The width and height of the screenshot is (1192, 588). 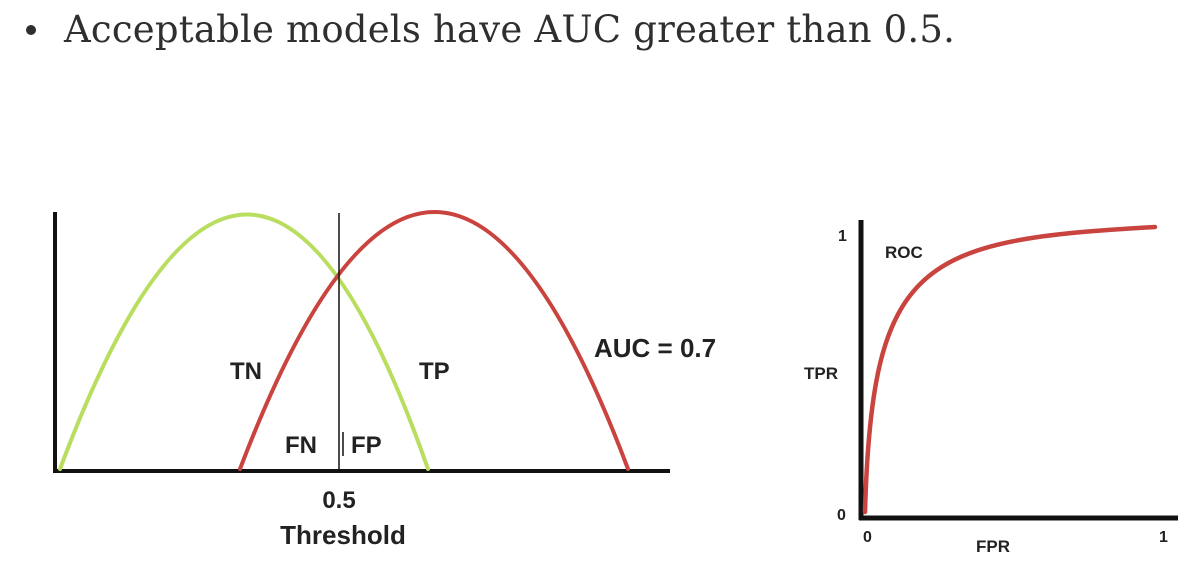 What do you see at coordinates (841, 515) in the screenshot?
I see `roc-y-origin-label: 0` at bounding box center [841, 515].